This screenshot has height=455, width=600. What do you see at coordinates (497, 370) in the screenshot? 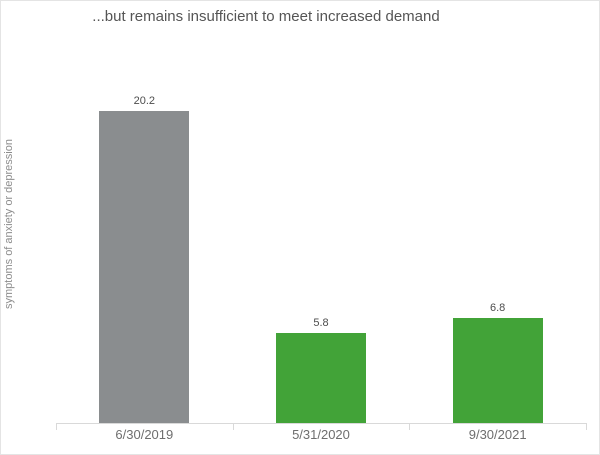
I see `bar-9-30-2021` at bounding box center [497, 370].